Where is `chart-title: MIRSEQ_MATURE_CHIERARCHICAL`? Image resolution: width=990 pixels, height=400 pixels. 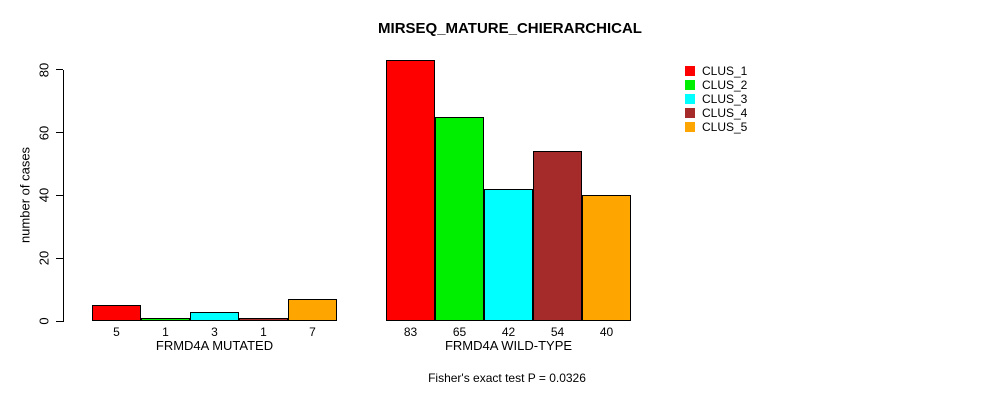 chart-title: MIRSEQ_MATURE_CHIERARCHICAL is located at coordinates (510, 28).